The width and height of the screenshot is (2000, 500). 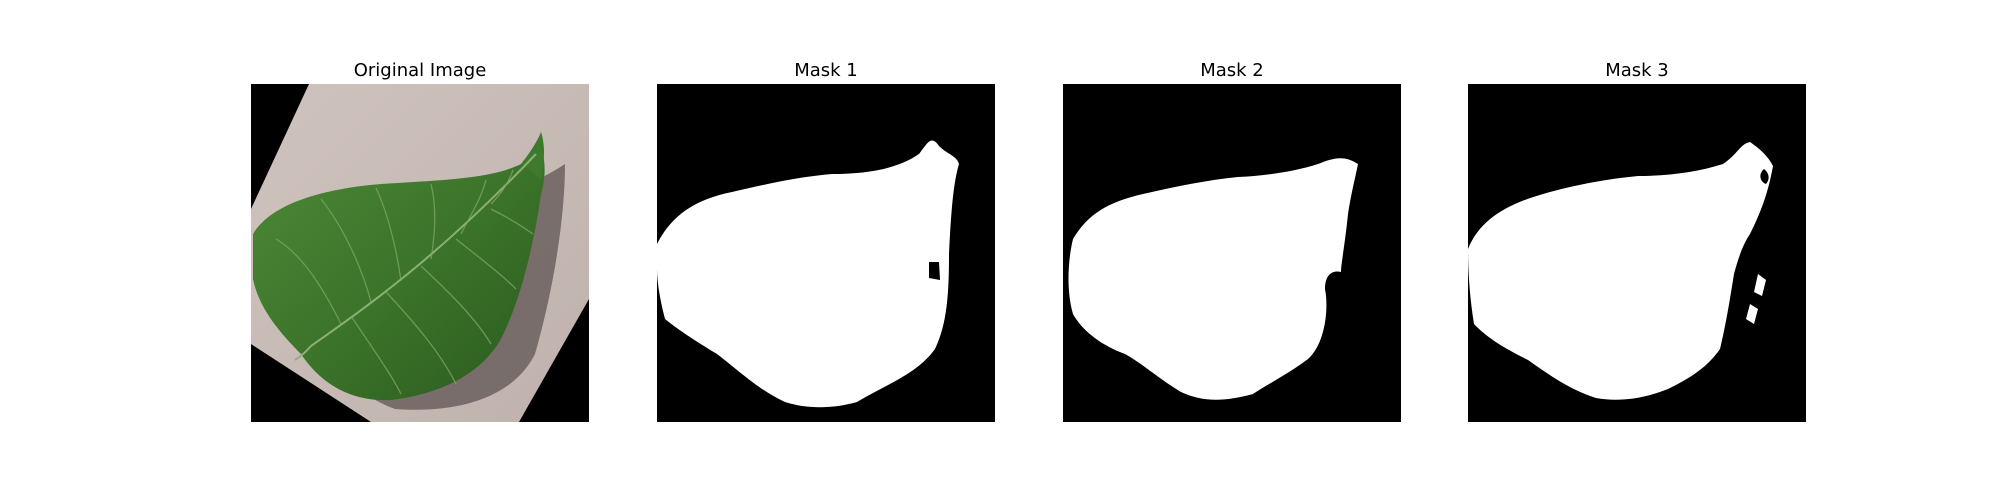 I want to click on mask-1-image, so click(x=826, y=253).